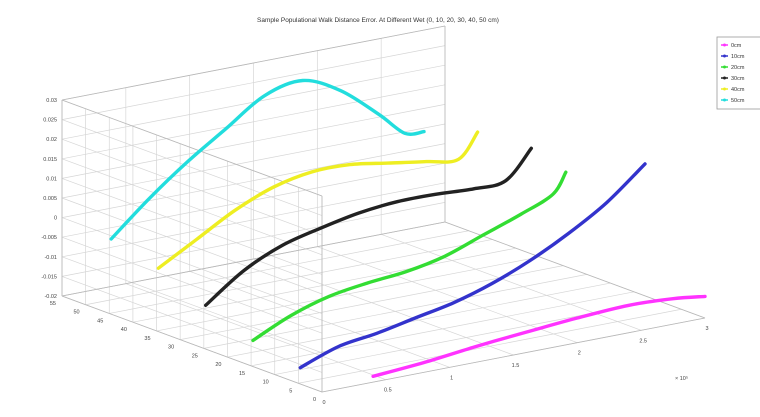 Image resolution: width=760 pixels, height=417 pixels. I want to click on legend-entry: 40cm, so click(738, 90).